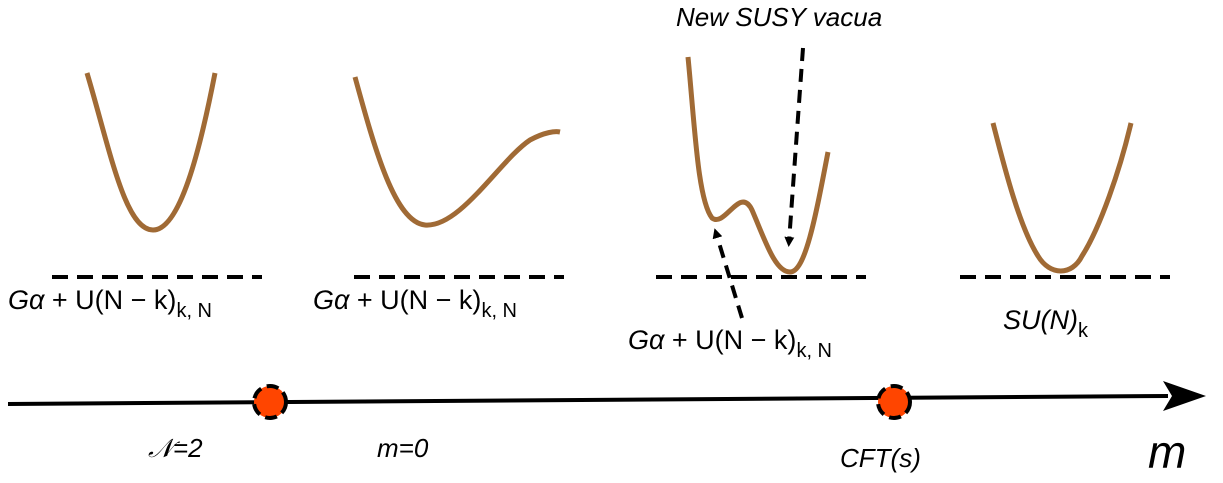  I want to click on new-vacua-label: New SUSY vacua, so click(779, 17).